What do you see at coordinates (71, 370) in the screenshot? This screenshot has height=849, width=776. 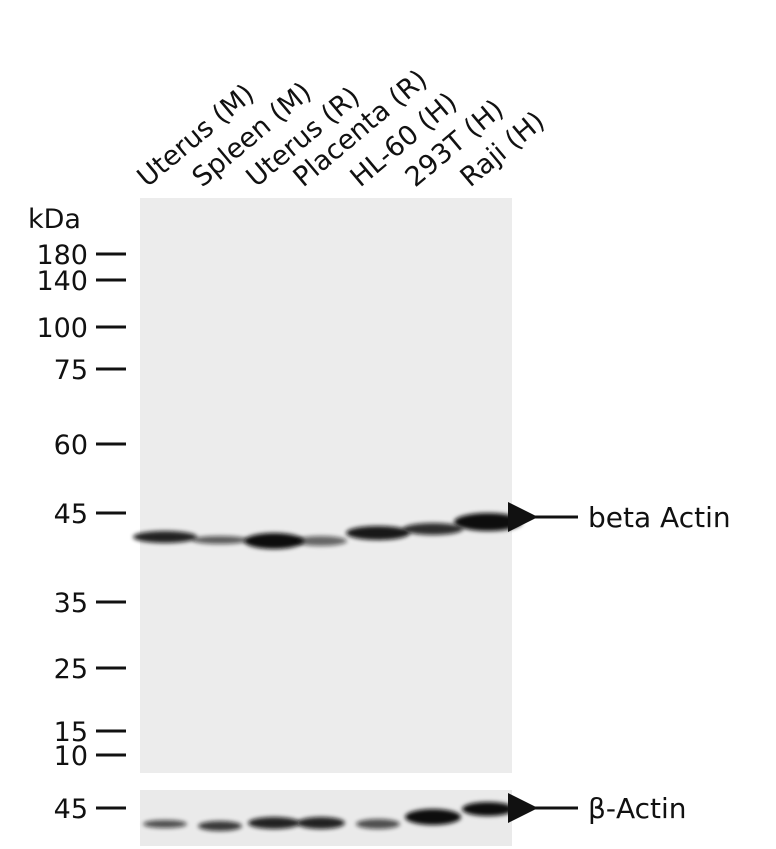 I see `marker-label: 75` at bounding box center [71, 370].